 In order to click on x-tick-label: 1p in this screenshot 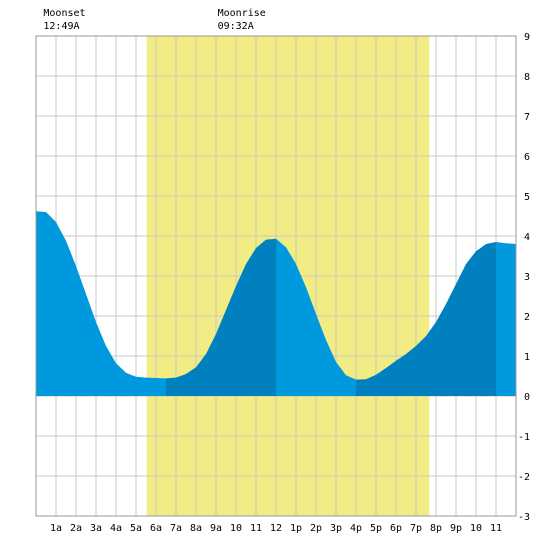, I will do `click(296, 528)`.